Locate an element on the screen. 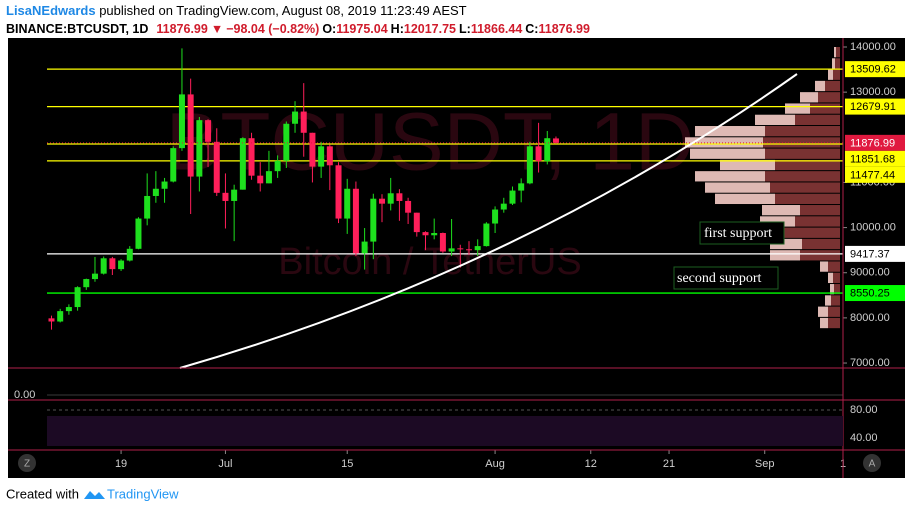 The width and height of the screenshot is (911, 513). annotation-box is located at coordinates (726, 278).